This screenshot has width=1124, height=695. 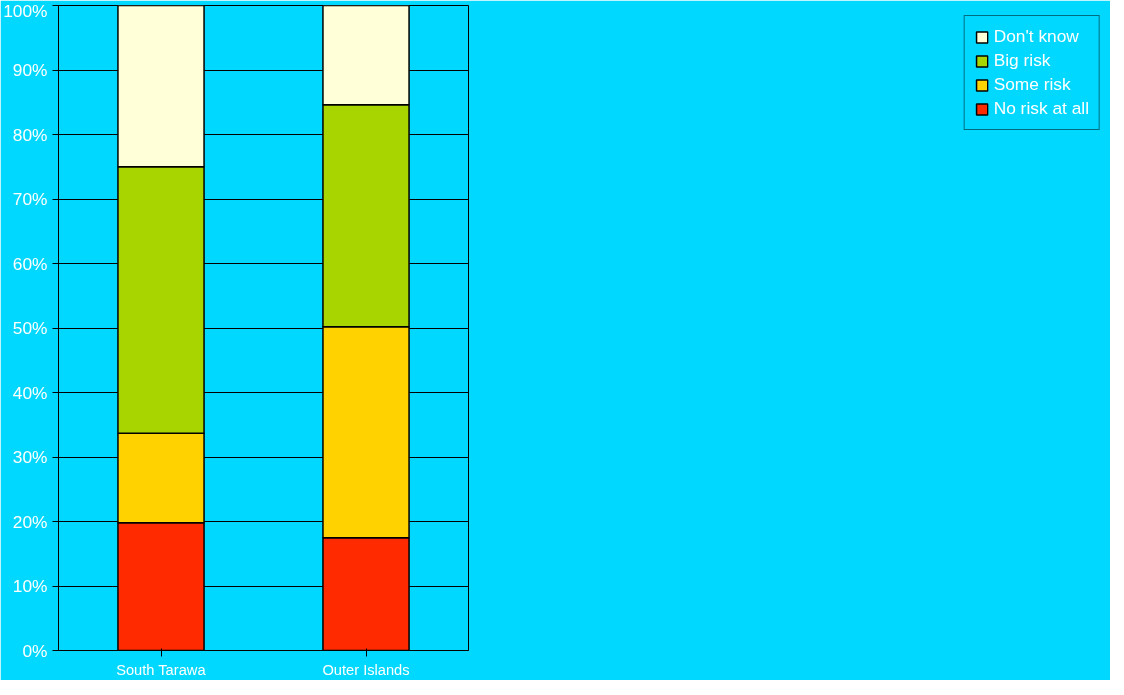 I want to click on y-tick-label: 100%, so click(x=25, y=10).